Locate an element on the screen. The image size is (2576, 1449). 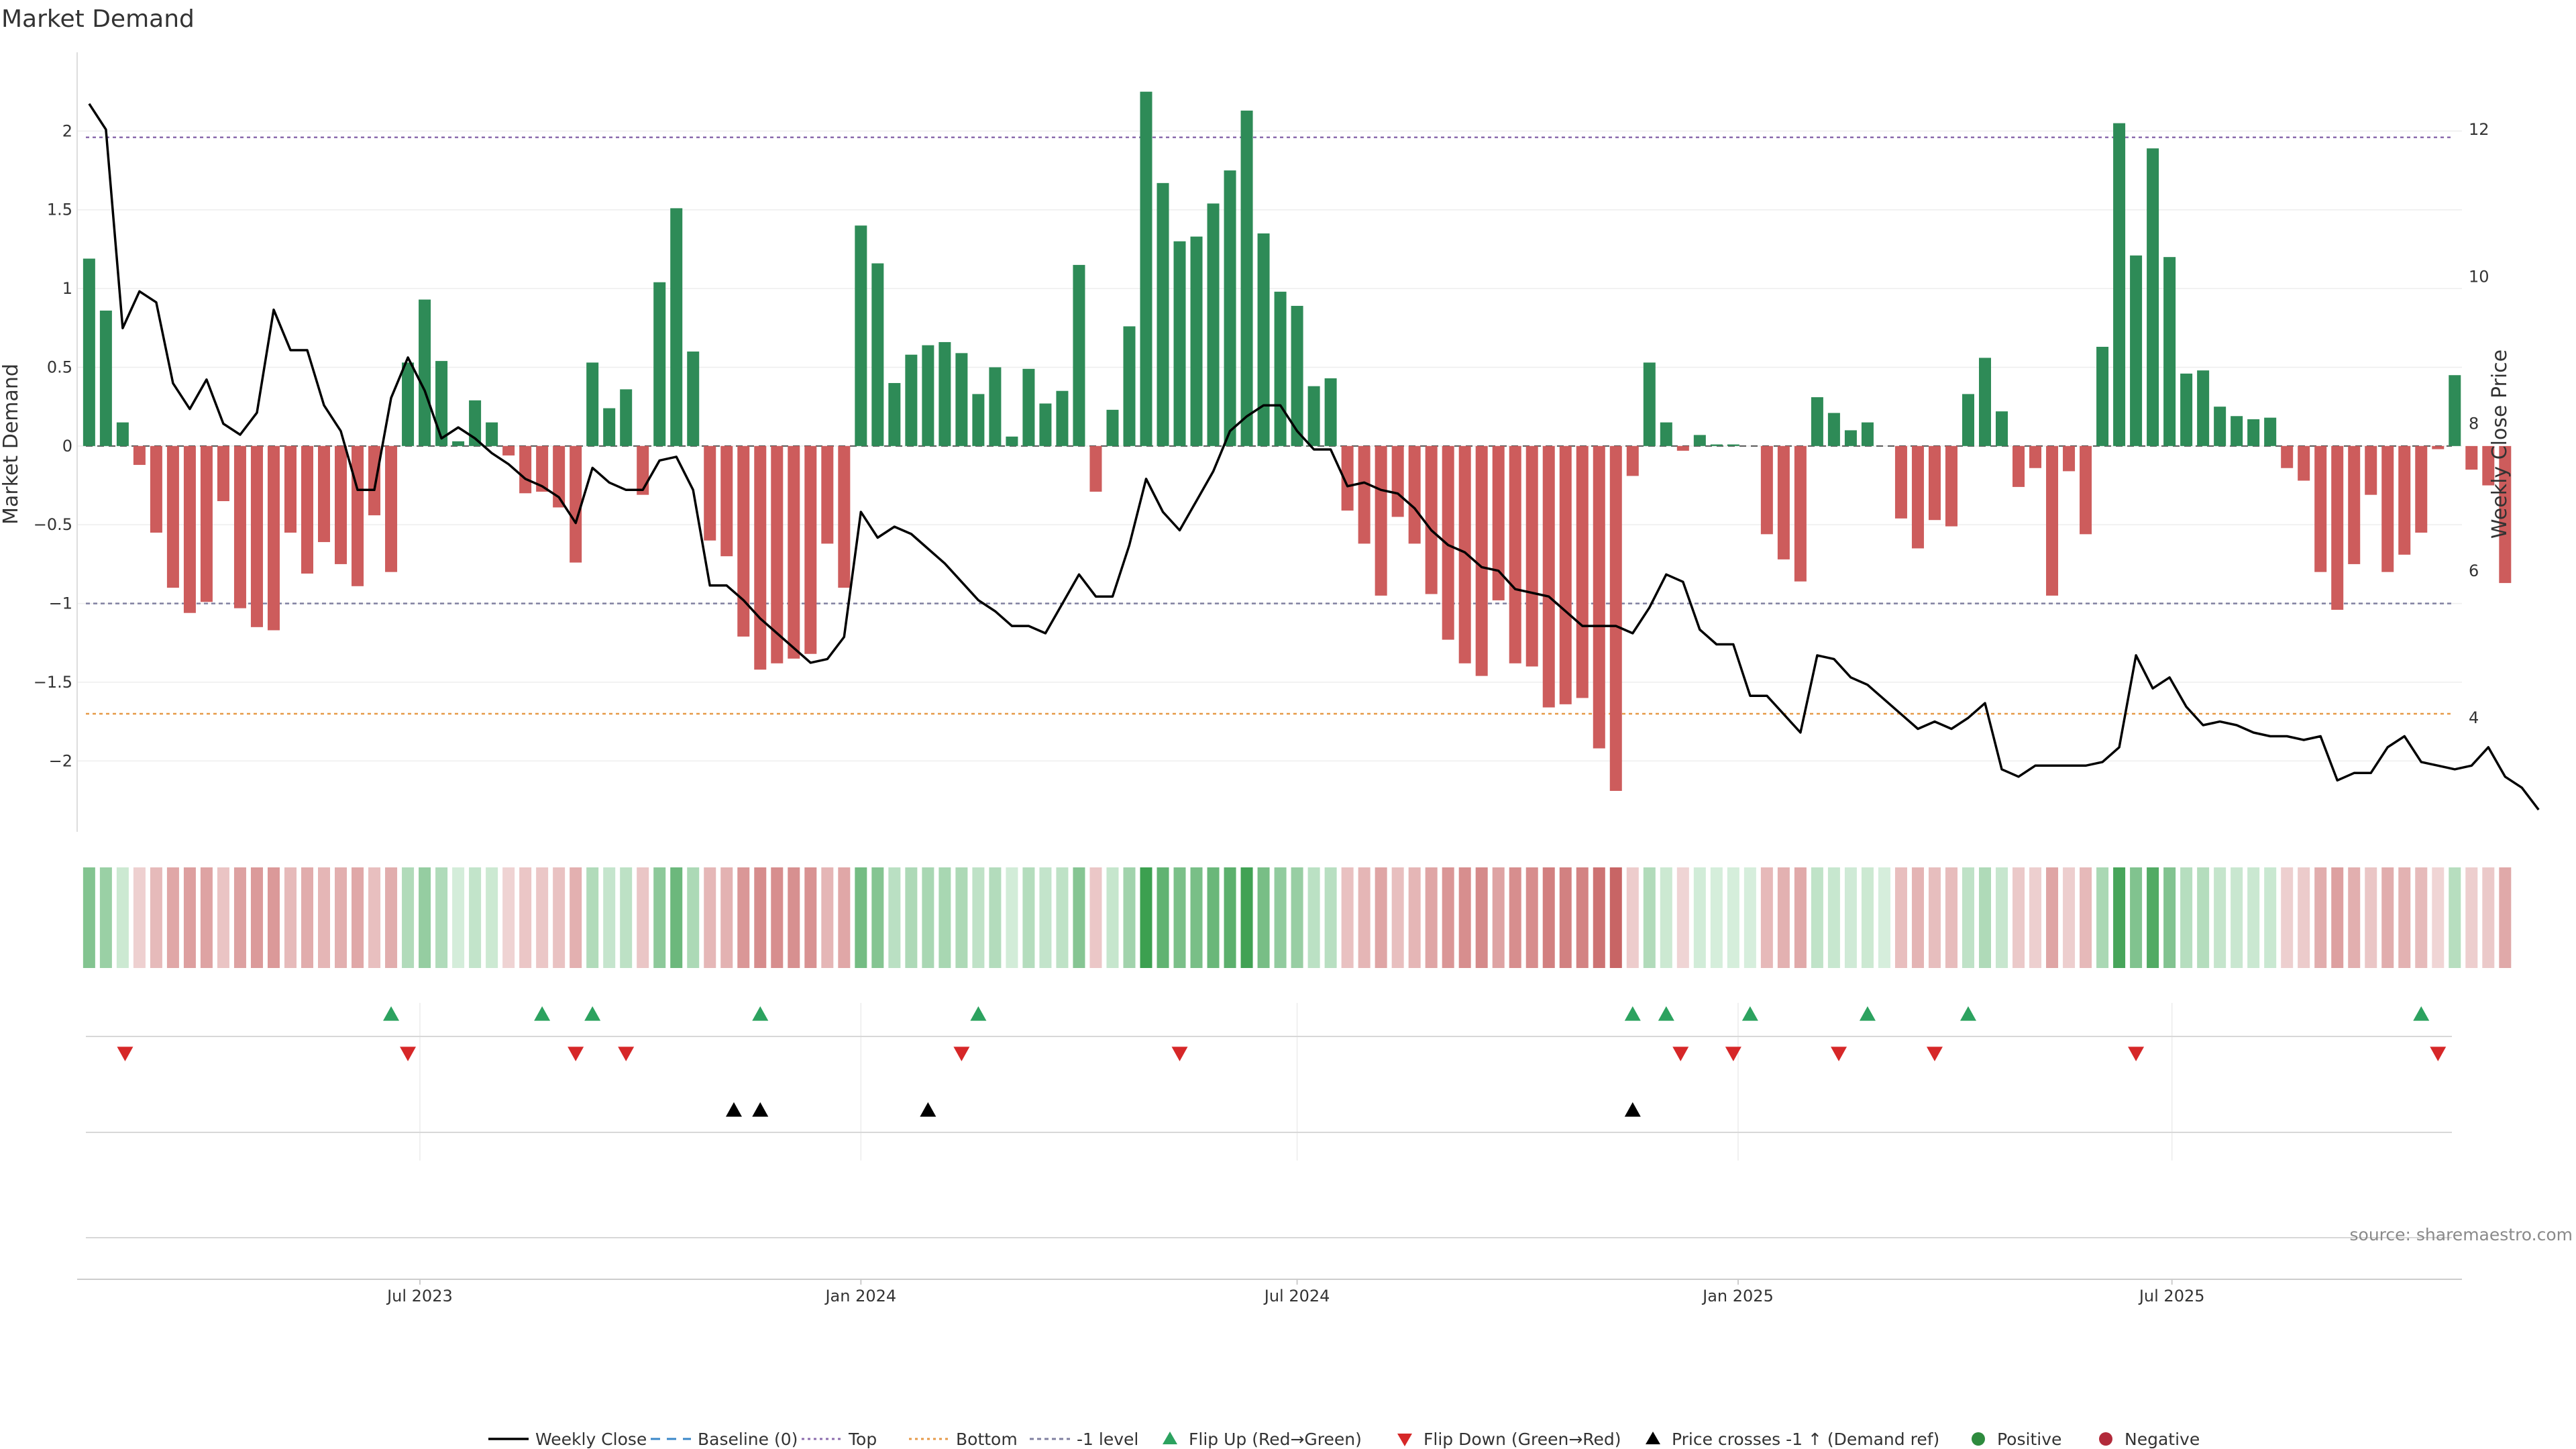
legend-item: -1 level is located at coordinates (1084, 1439).